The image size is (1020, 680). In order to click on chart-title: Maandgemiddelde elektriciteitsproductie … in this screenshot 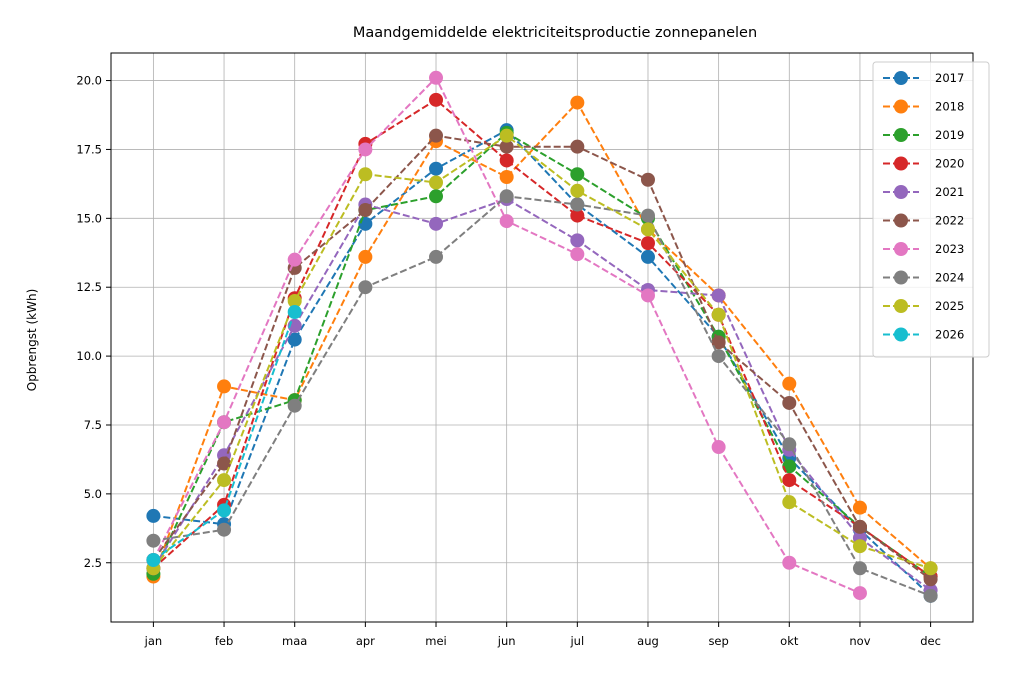, I will do `click(555, 33)`.